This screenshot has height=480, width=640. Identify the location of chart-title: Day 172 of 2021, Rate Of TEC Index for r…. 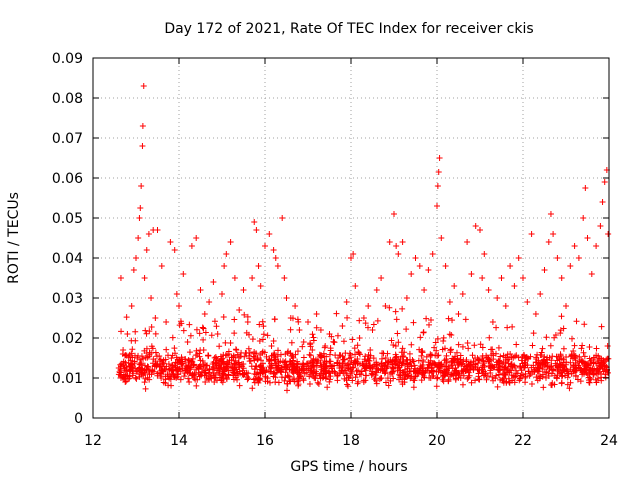
(348, 29).